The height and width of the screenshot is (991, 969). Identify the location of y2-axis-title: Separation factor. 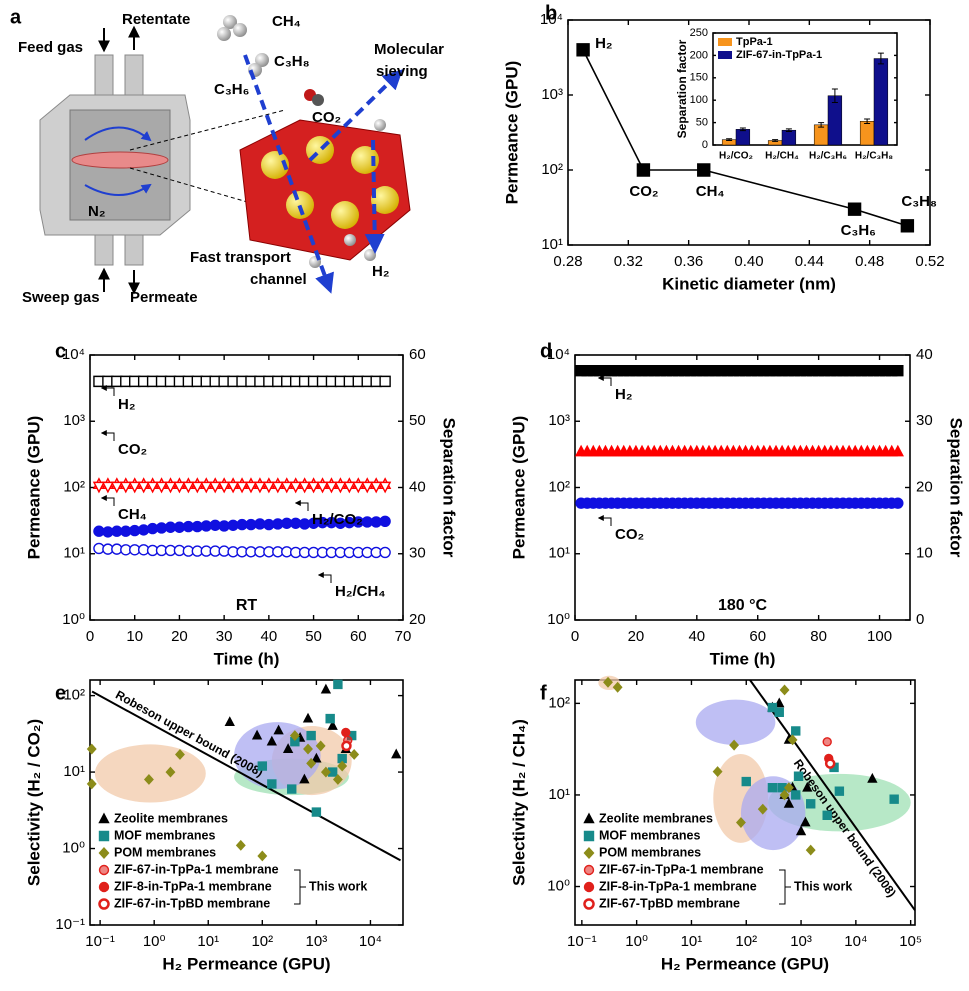
(449, 488).